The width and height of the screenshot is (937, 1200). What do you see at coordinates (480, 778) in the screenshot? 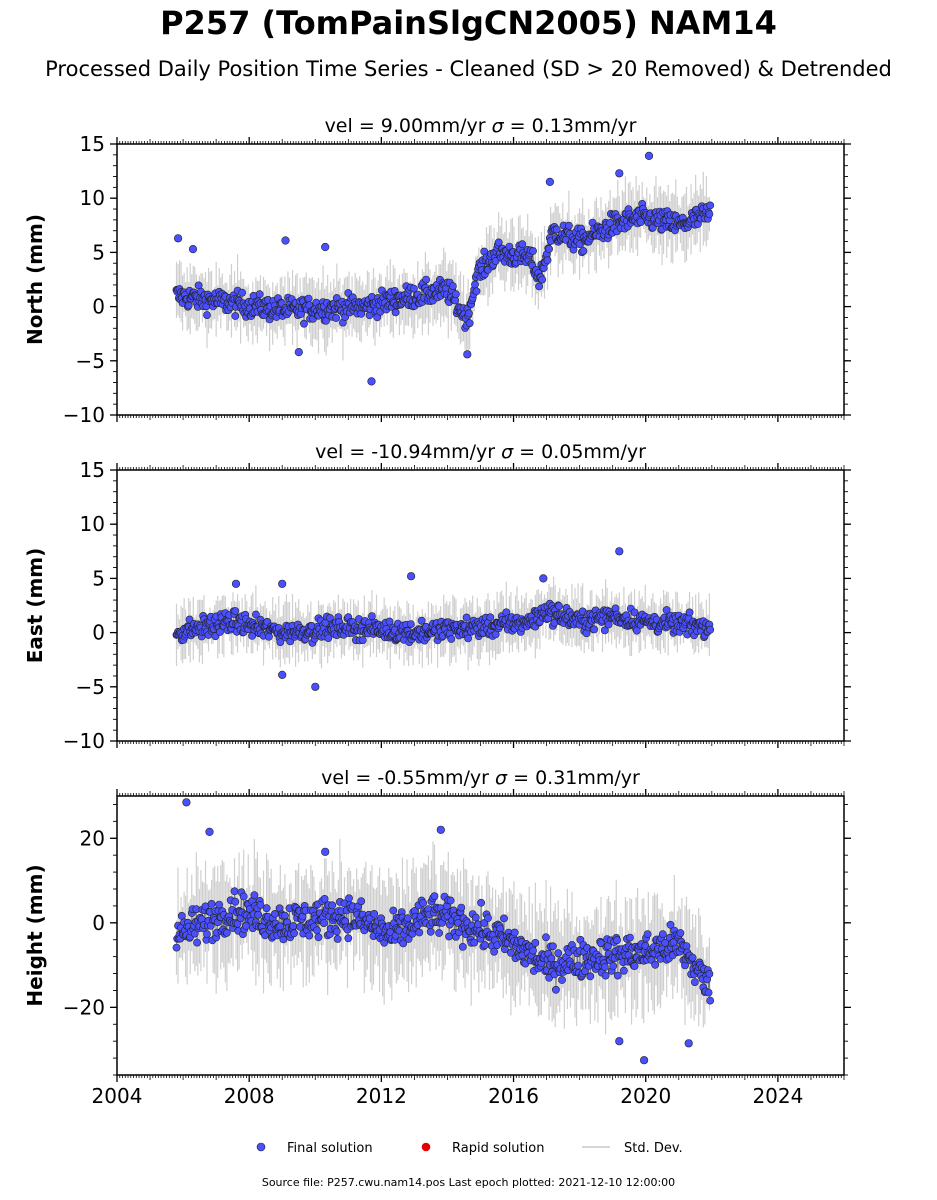
I see `panel-title: vel = -0.55mm/yr σ = 0.31mm/yr` at bounding box center [480, 778].